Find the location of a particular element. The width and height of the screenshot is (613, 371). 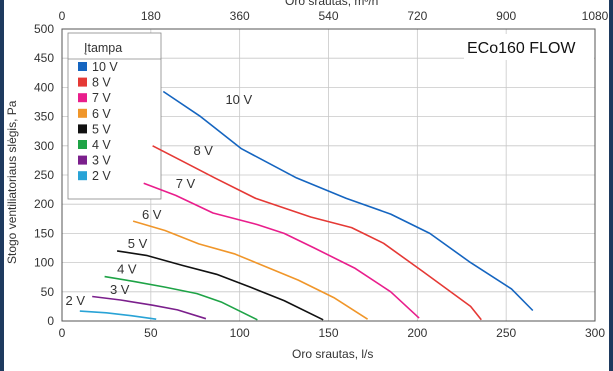

x-tick-label: 50 is located at coordinates (151, 333).